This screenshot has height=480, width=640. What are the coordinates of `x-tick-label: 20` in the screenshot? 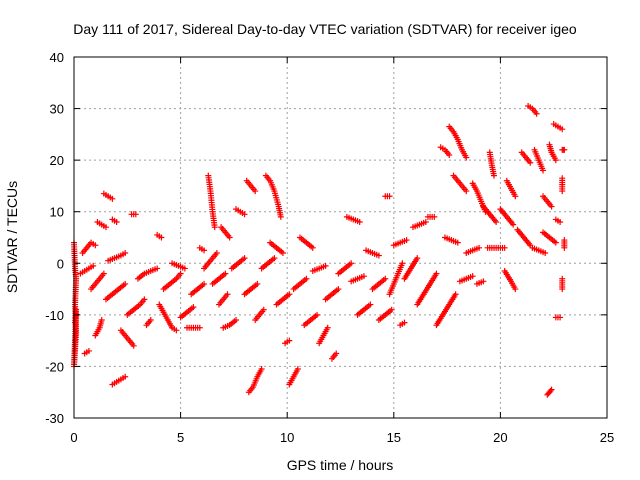 It's located at (500, 437).